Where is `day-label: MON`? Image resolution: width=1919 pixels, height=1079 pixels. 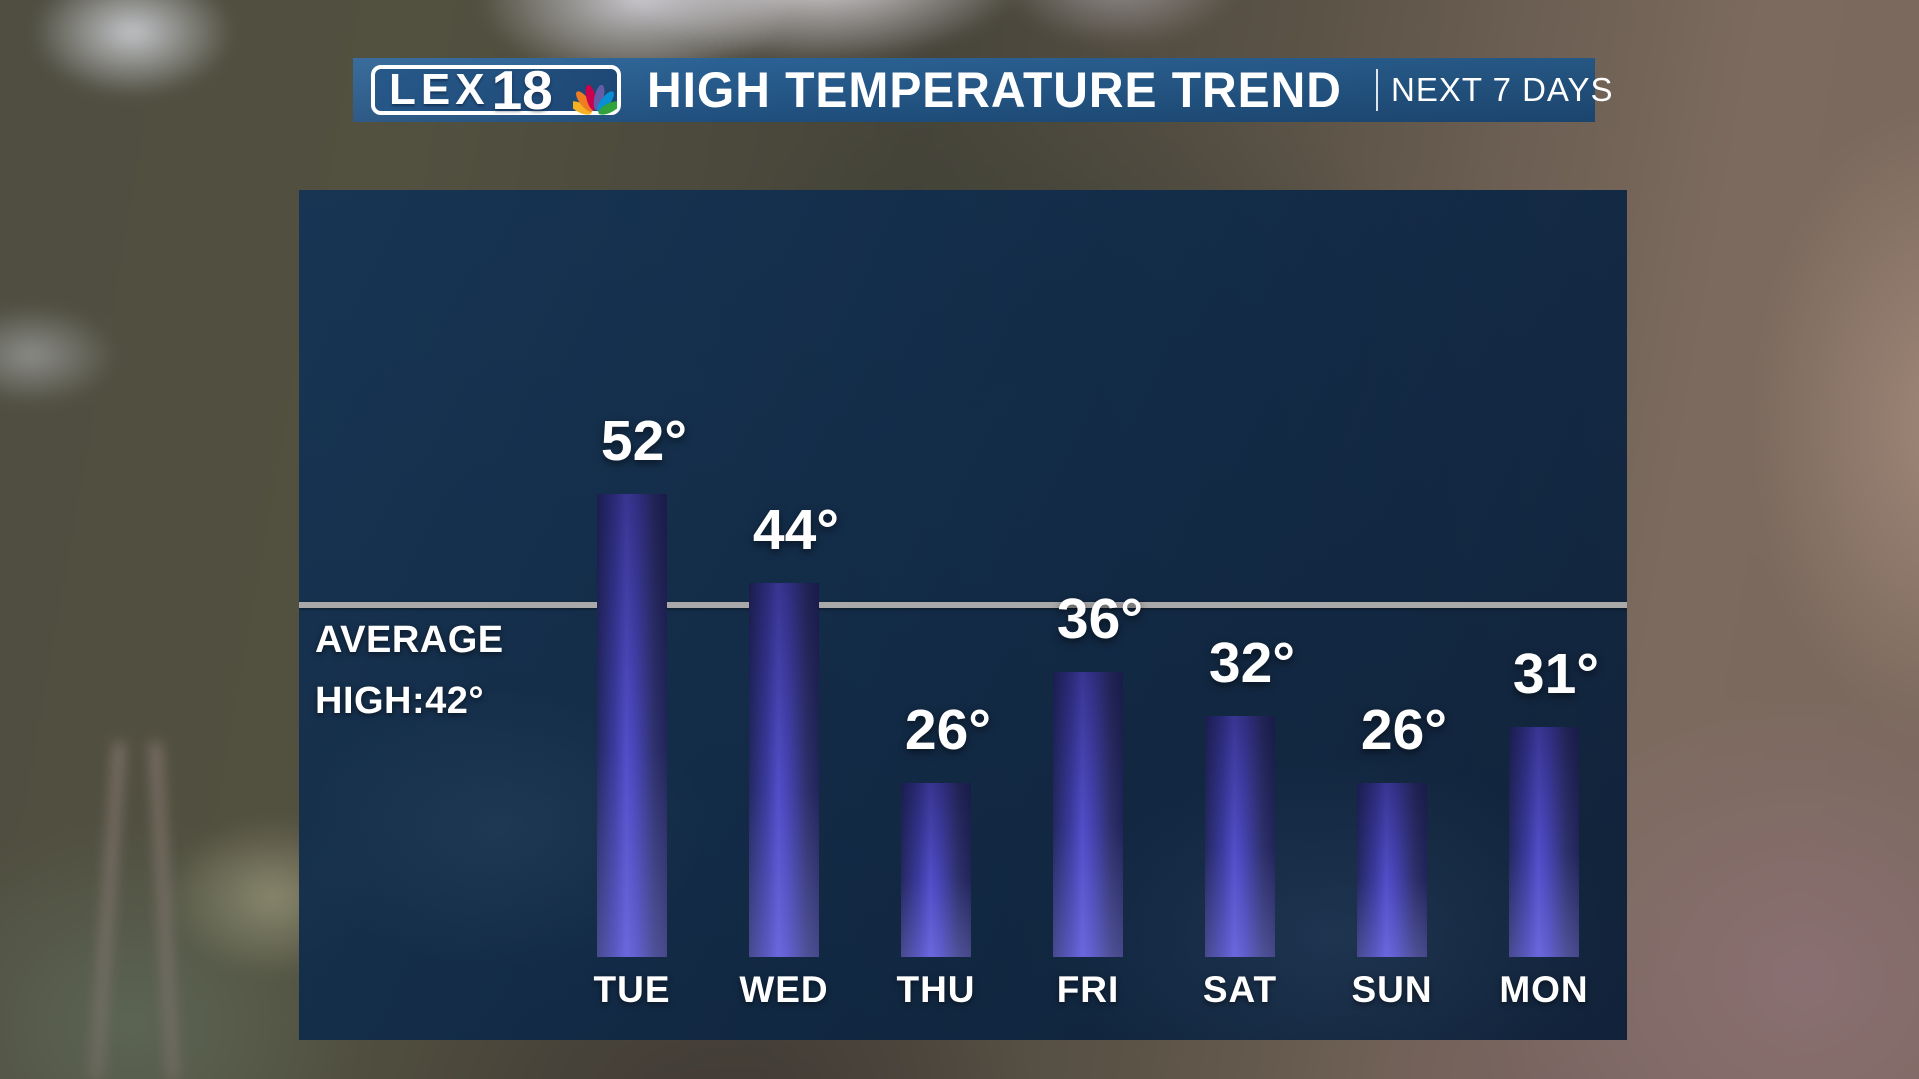
day-label: MON is located at coordinates (1544, 989).